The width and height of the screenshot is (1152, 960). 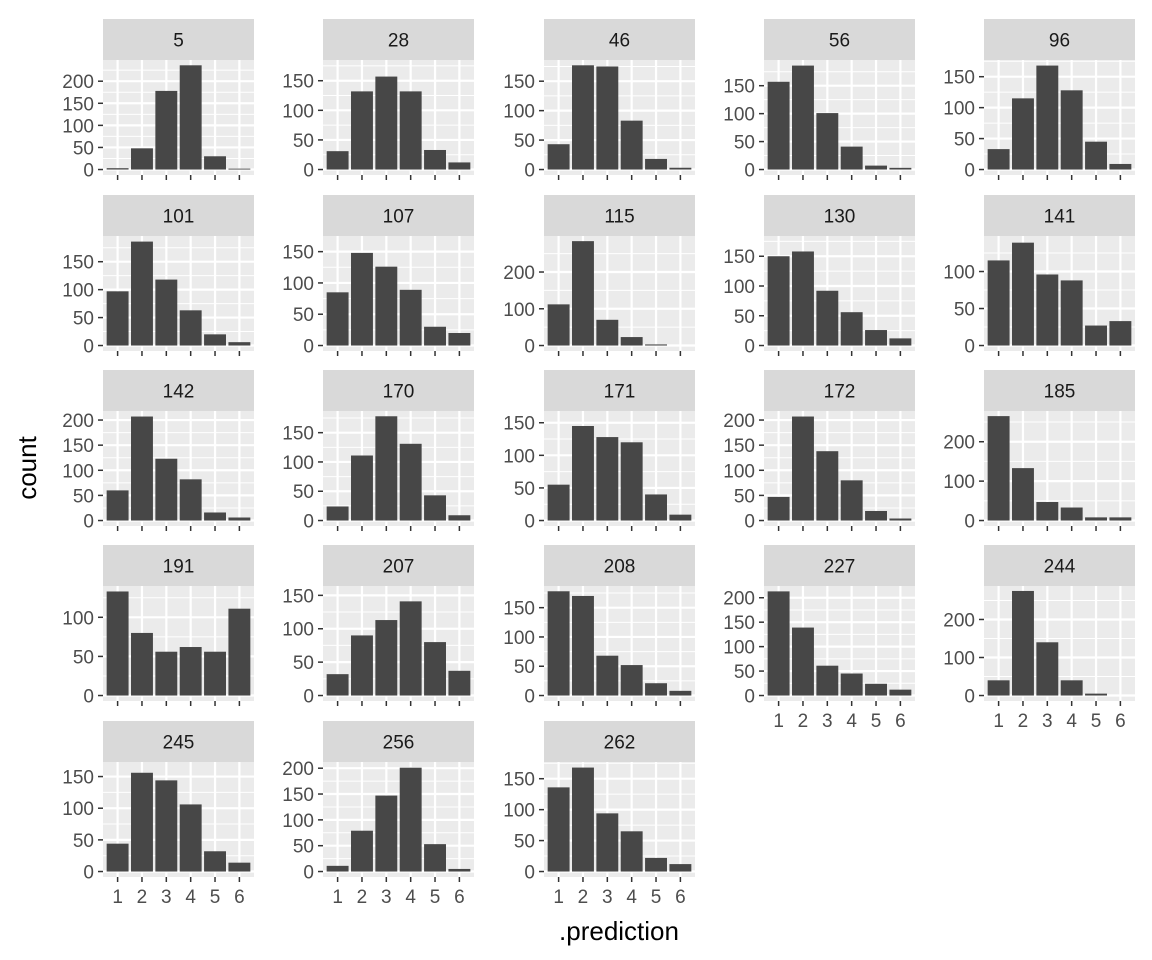 I want to click on facet-label: 262, so click(x=620, y=743).